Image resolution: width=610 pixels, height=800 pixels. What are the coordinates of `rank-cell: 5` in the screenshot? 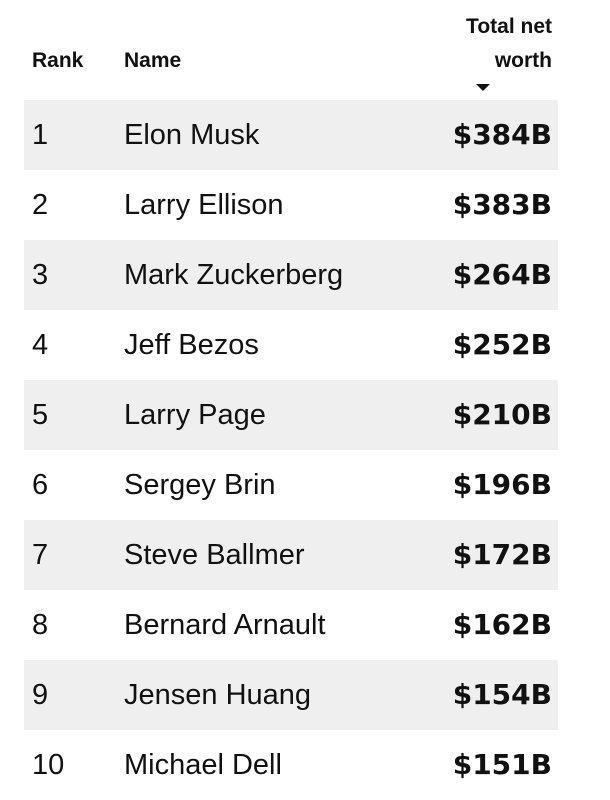 It's located at (40, 415).